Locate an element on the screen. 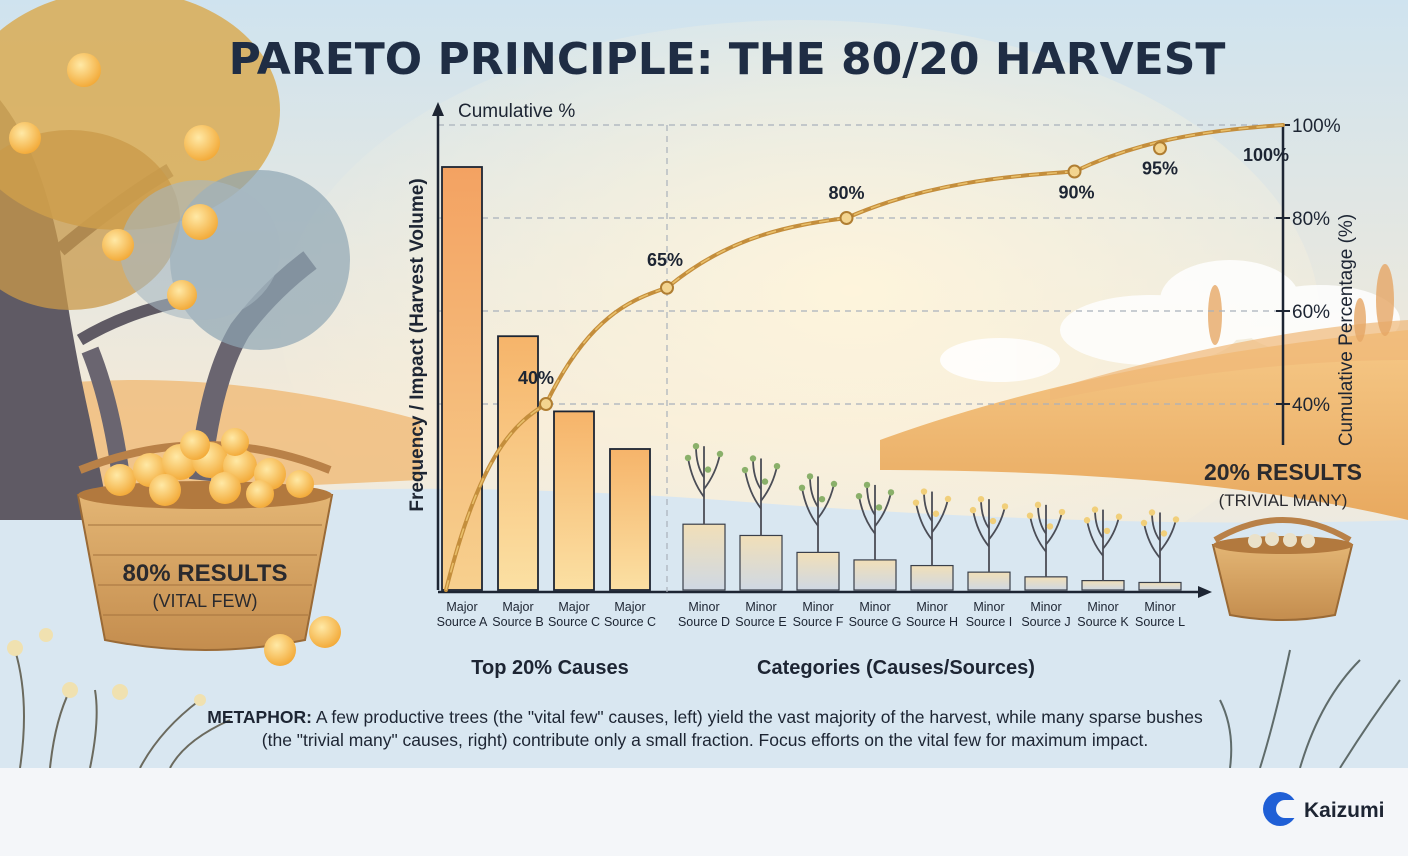  x-tick-label: Source G is located at coordinates (875, 622).